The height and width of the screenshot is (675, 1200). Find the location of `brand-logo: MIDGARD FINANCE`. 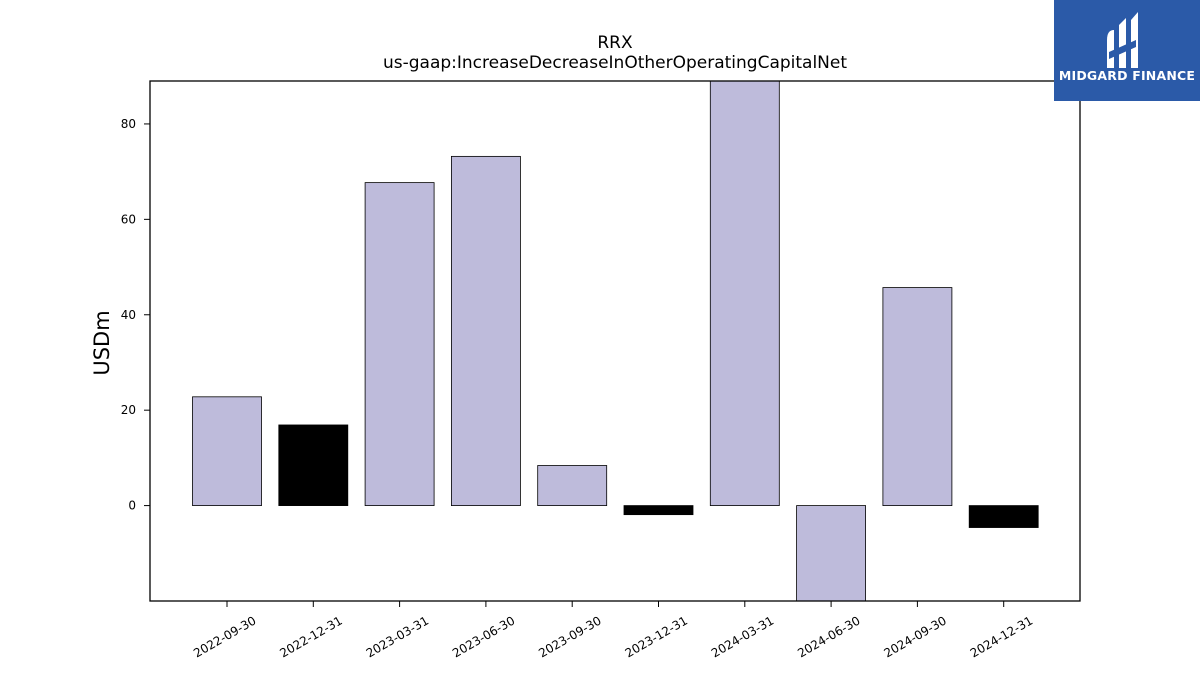

brand-logo: MIDGARD FINANCE is located at coordinates (1127, 50).